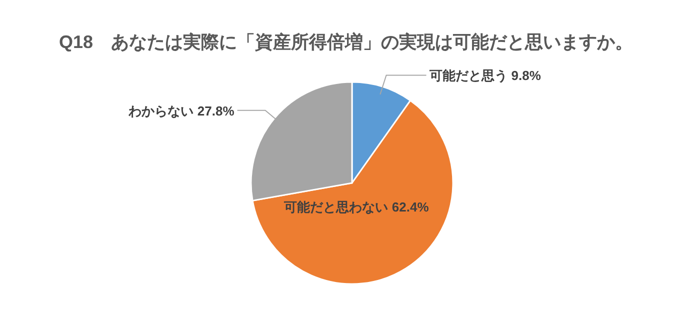 The height and width of the screenshot is (311, 692). Describe the element at coordinates (468, 76) in the screenshot. I see `slice-label: 可能だと思う` at that location.